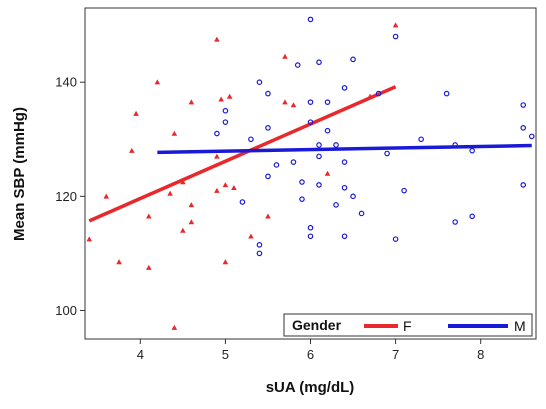  Describe the element at coordinates (310, 354) in the screenshot. I see `x-tick-label: 6` at that location.